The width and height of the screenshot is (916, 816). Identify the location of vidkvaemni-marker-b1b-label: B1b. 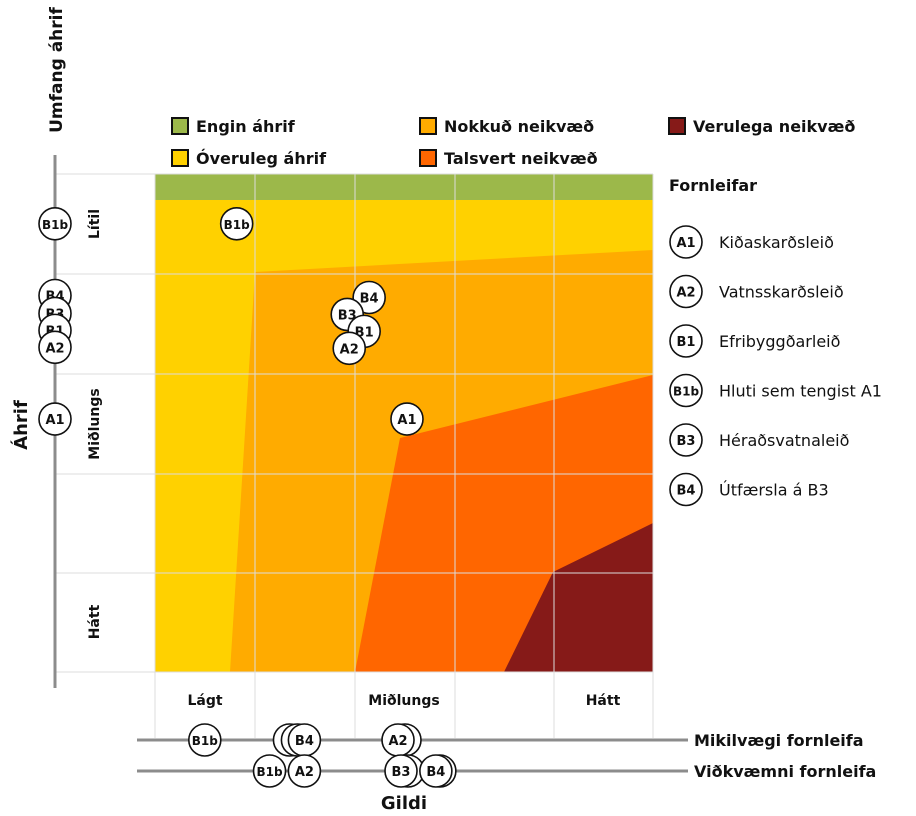
(269, 772).